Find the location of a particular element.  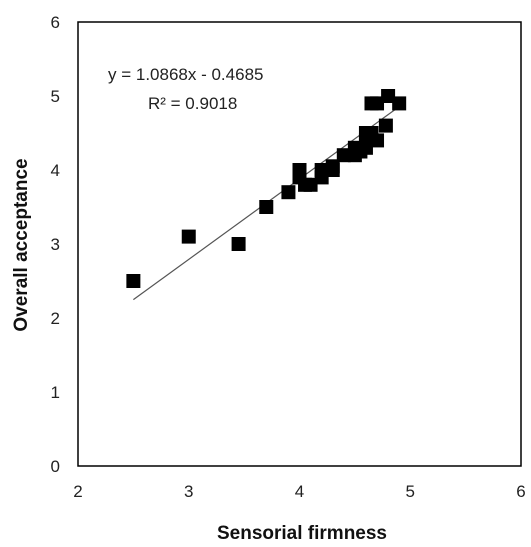

r-squared-label: R² = 0.9018 is located at coordinates (192, 103).